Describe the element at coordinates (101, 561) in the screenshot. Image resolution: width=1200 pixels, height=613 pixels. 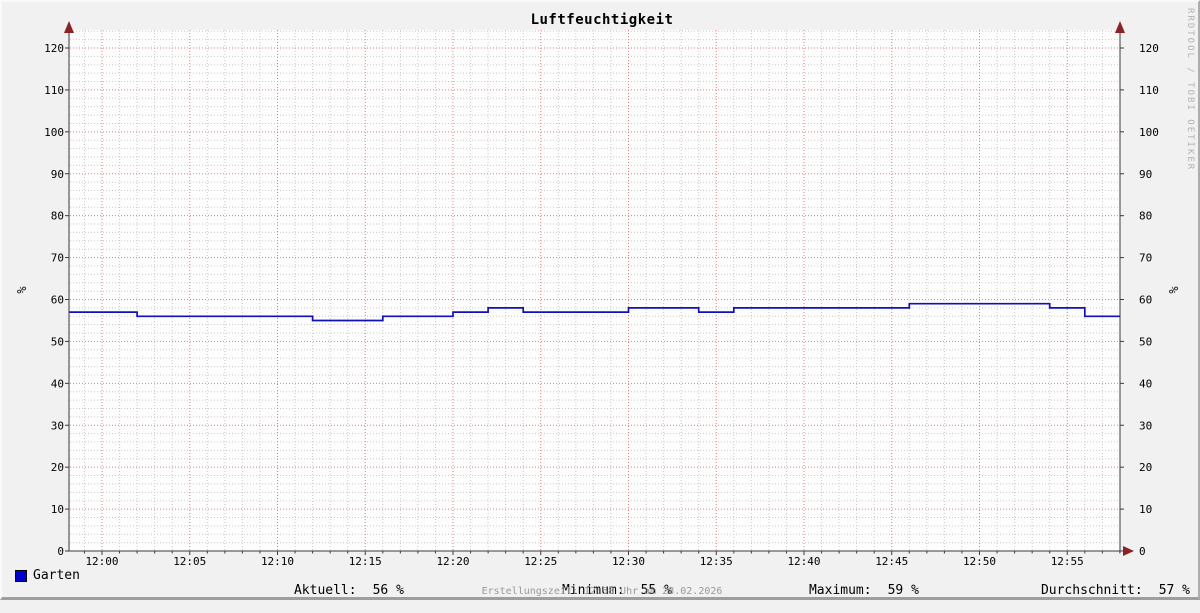
I see `svg-text: 12:00` at that location.